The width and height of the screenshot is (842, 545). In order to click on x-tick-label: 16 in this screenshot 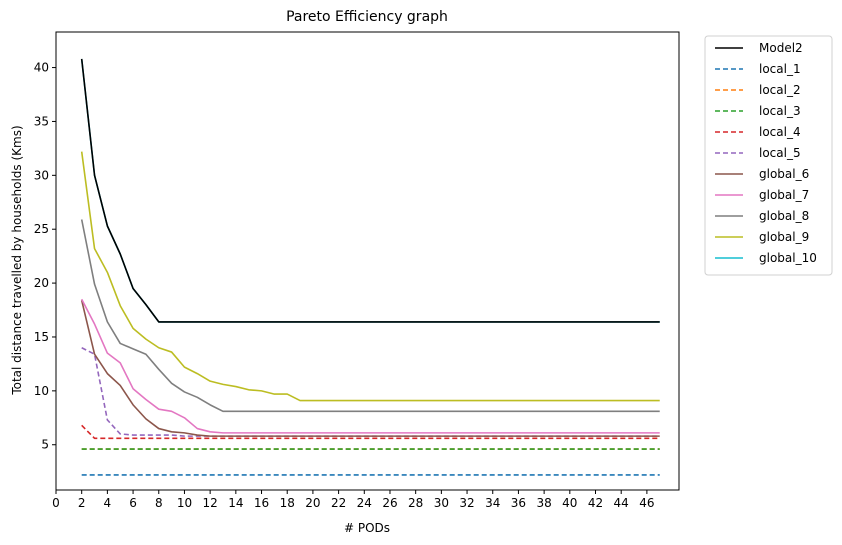, I will do `click(261, 503)`.